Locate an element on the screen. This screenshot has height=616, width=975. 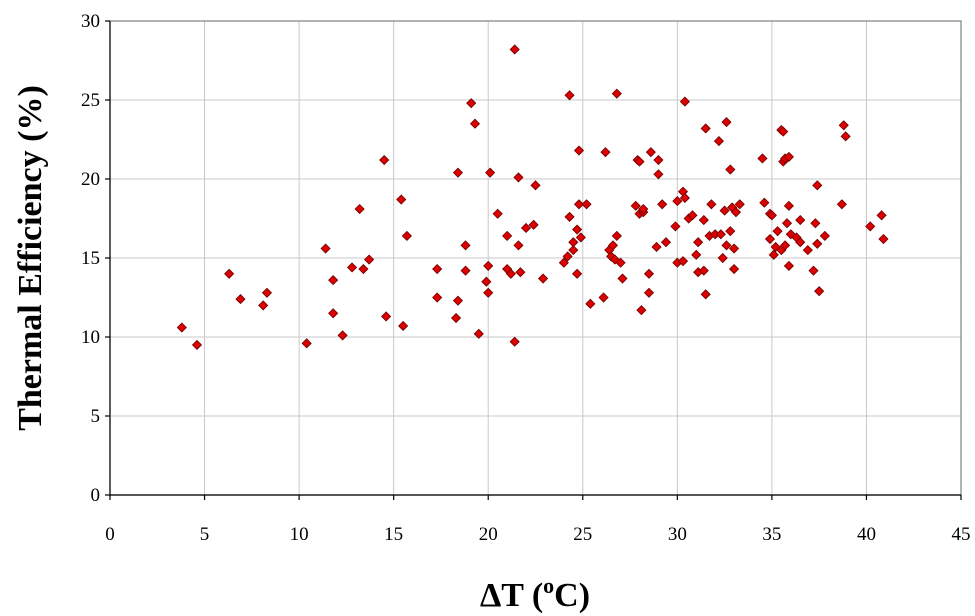
y-tick-labels: 0 5 10 15 20 25 30 is located at coordinates (90, 258).